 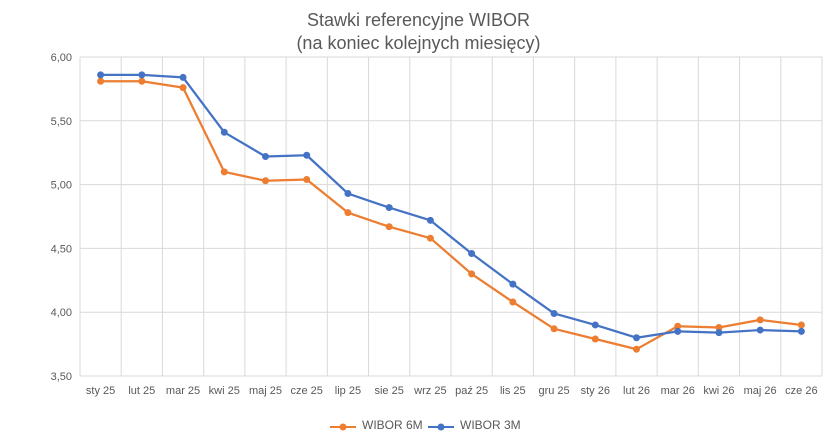 What do you see at coordinates (348, 391) in the screenshot?
I see `x-tick-label: lip 25` at bounding box center [348, 391].